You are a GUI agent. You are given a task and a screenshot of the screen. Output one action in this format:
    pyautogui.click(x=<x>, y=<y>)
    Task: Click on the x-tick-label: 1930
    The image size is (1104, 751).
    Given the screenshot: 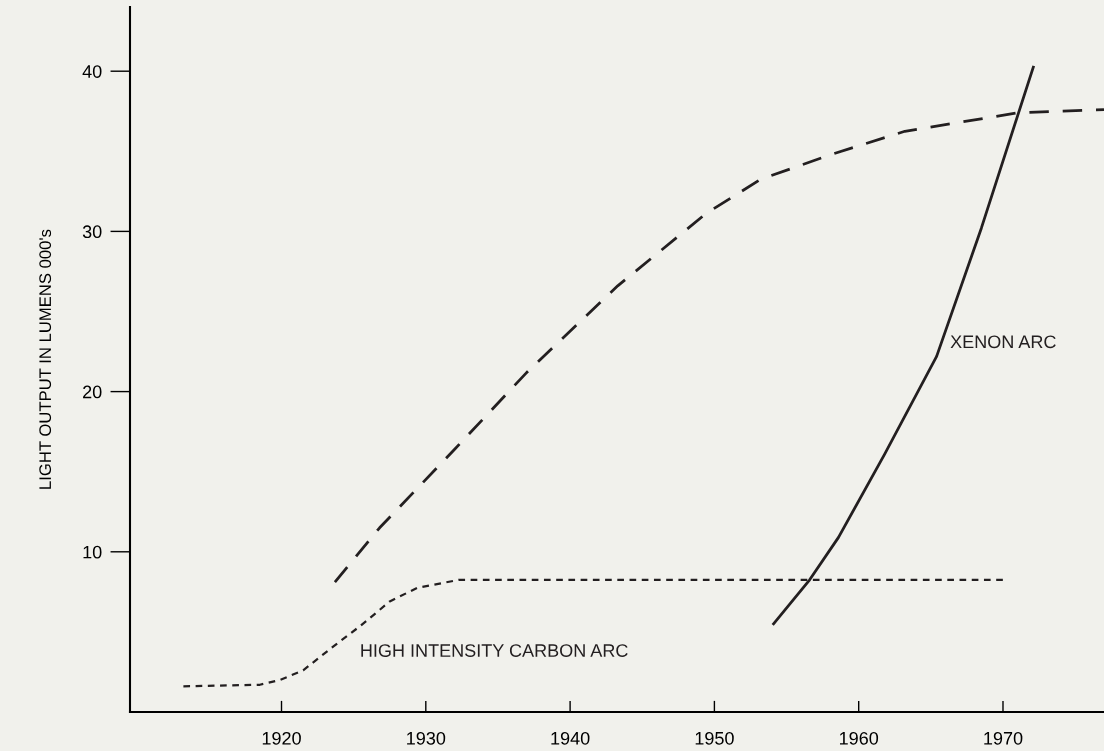 What is the action you would take?
    pyautogui.click(x=426, y=738)
    